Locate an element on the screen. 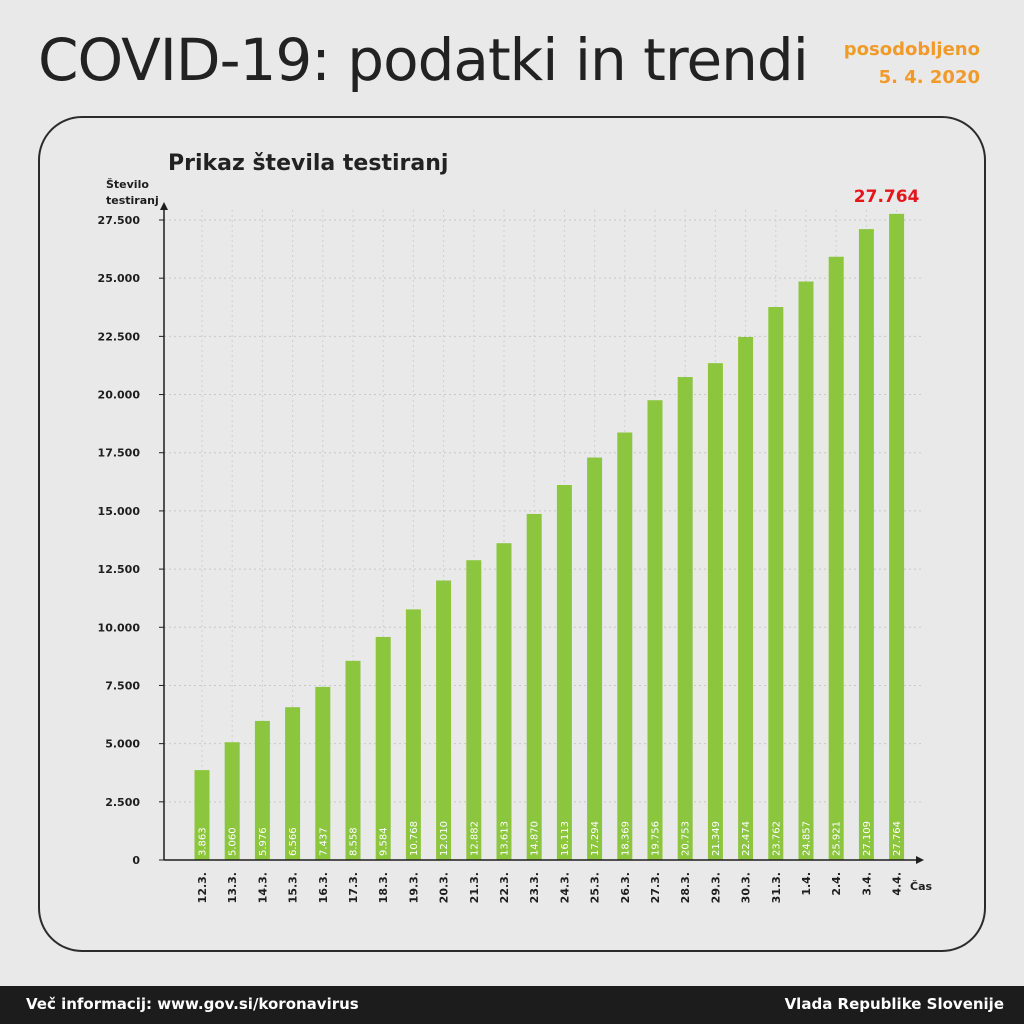 Image resolution: width=1024 pixels, height=1024 pixels. bar-value-label: 20.753 is located at coordinates (686, 838).